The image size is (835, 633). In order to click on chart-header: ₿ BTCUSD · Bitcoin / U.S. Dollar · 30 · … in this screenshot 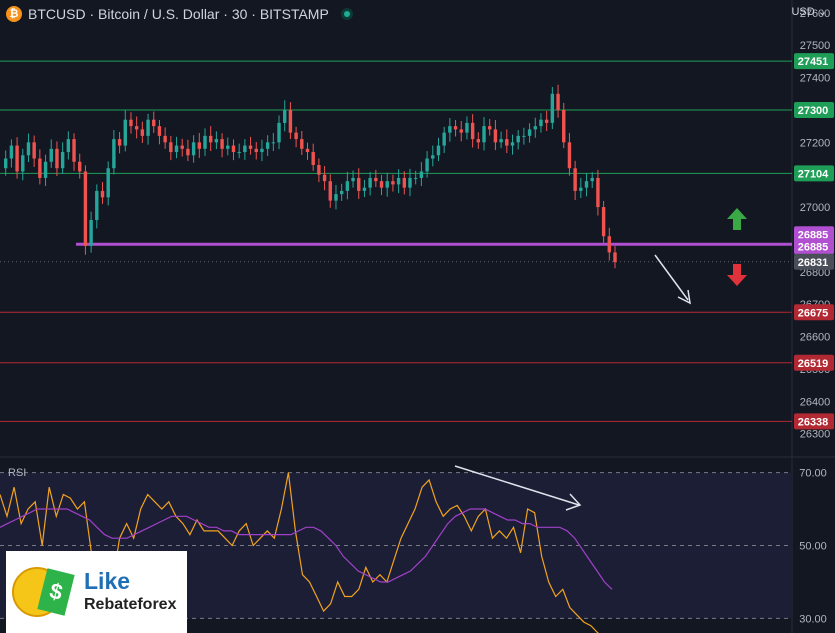, I will do `click(179, 14)`.